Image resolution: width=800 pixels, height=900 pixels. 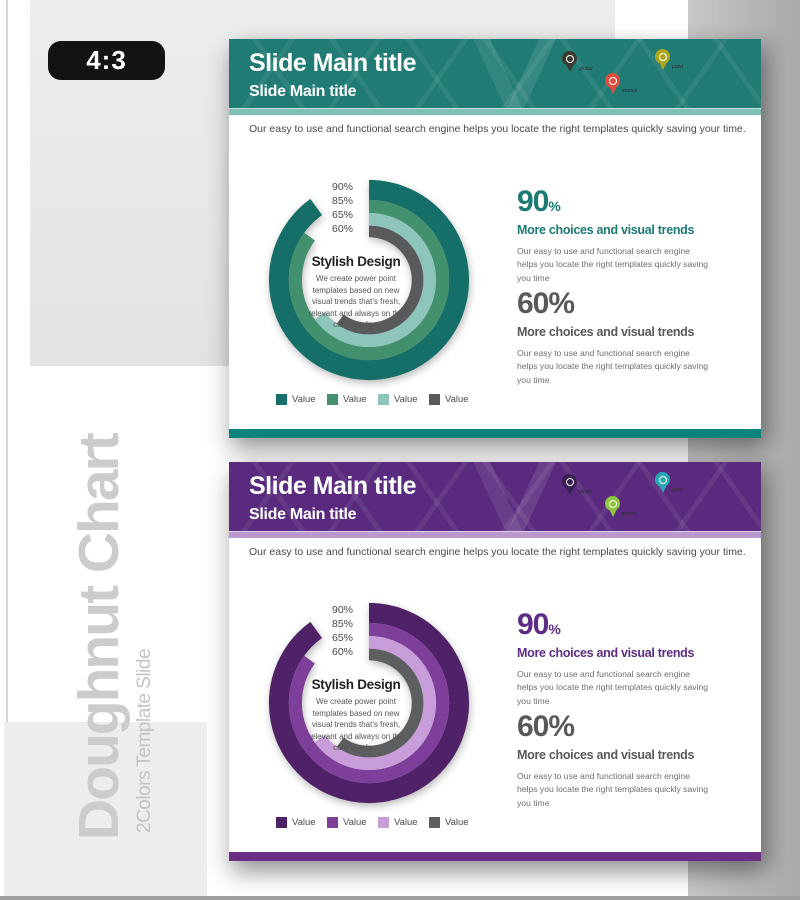 What do you see at coordinates (144, 740) in the screenshot?
I see `template-subtitle-vertical: 2Colors Template Slide` at bounding box center [144, 740].